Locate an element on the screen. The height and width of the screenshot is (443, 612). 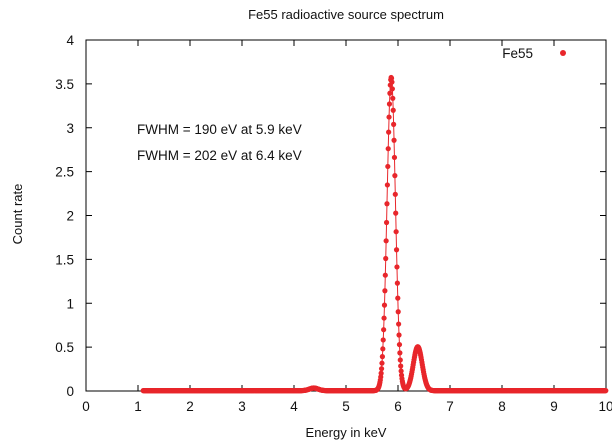
y-tick-label: 3.5 is located at coordinates (64, 84).